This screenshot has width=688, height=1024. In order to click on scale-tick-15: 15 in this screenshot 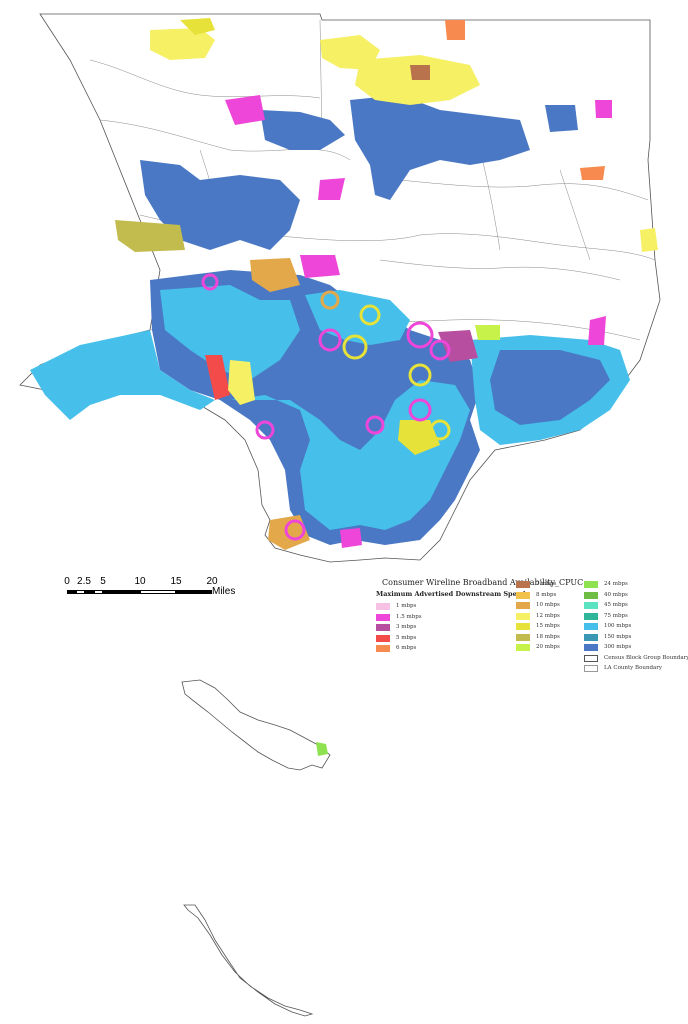, I will do `click(176, 581)`.